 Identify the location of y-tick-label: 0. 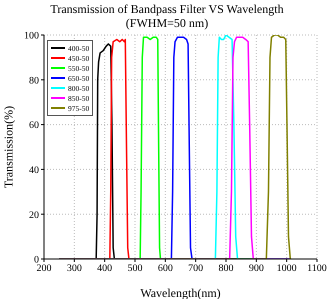
(36, 260).